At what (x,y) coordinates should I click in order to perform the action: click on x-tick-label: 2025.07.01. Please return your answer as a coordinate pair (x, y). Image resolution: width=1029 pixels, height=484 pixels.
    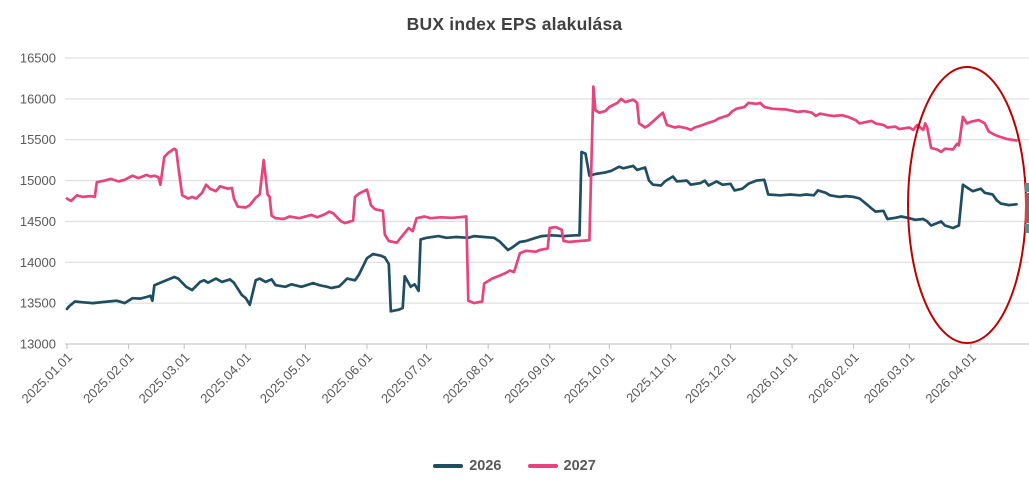
    Looking at the image, I should click on (406, 378).